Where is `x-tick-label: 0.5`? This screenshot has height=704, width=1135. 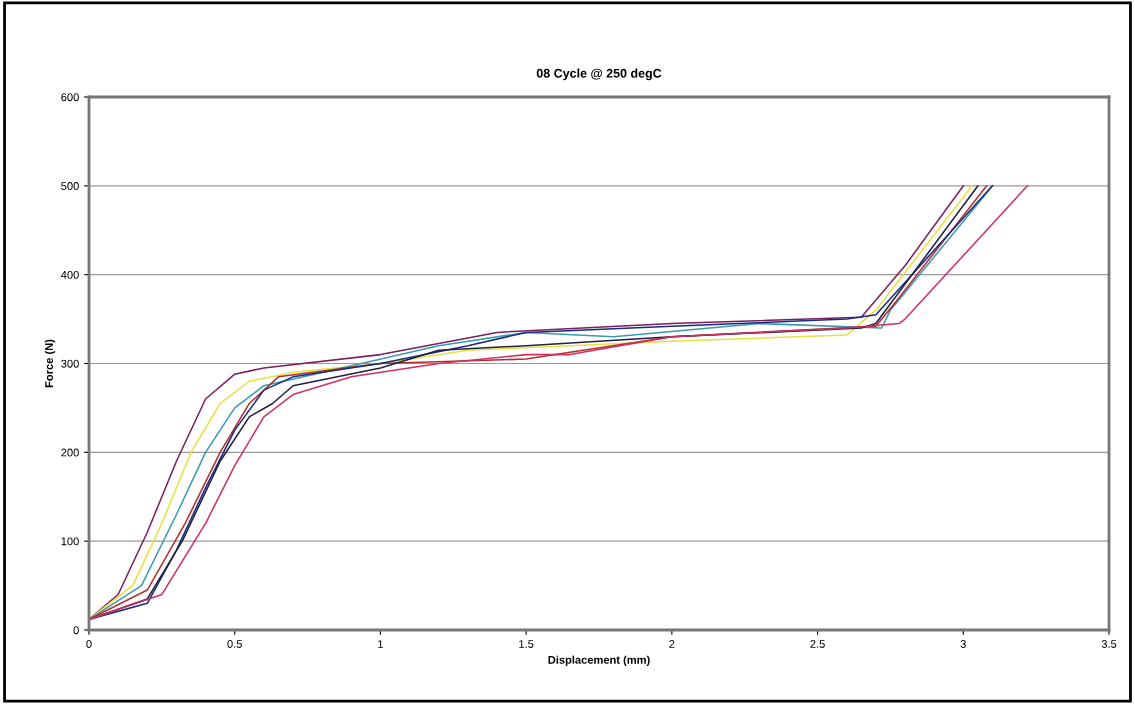
x-tick-label: 0.5 is located at coordinates (234, 644).